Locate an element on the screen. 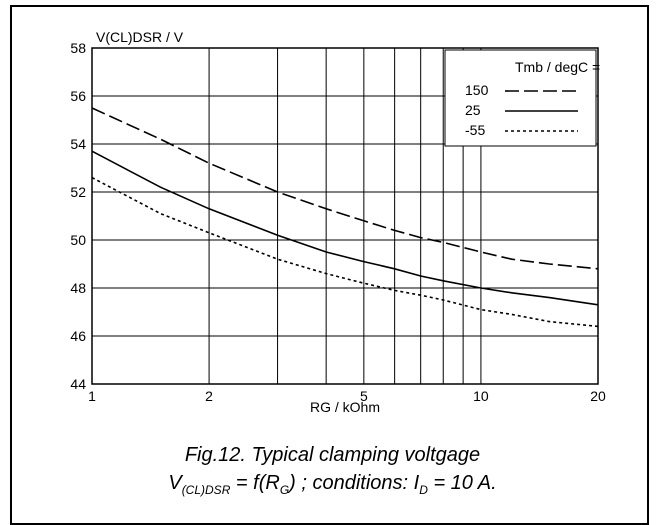  x-tick-label: 10 is located at coordinates (481, 396).